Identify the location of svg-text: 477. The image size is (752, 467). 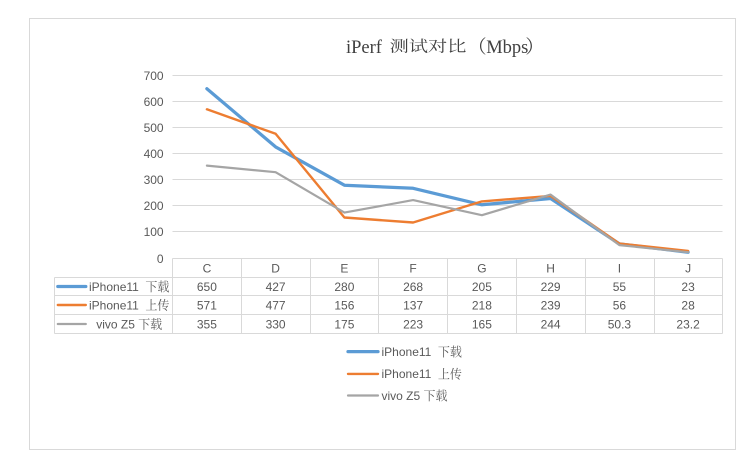
(276, 305).